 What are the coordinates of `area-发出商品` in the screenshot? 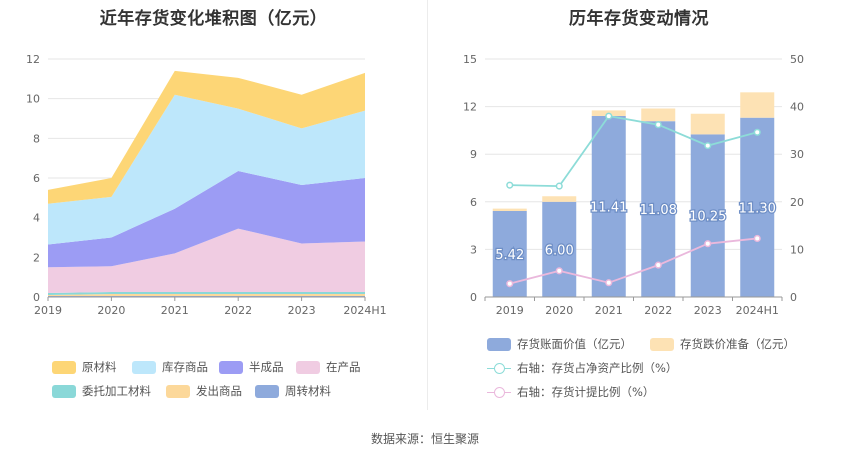 It's located at (206, 295).